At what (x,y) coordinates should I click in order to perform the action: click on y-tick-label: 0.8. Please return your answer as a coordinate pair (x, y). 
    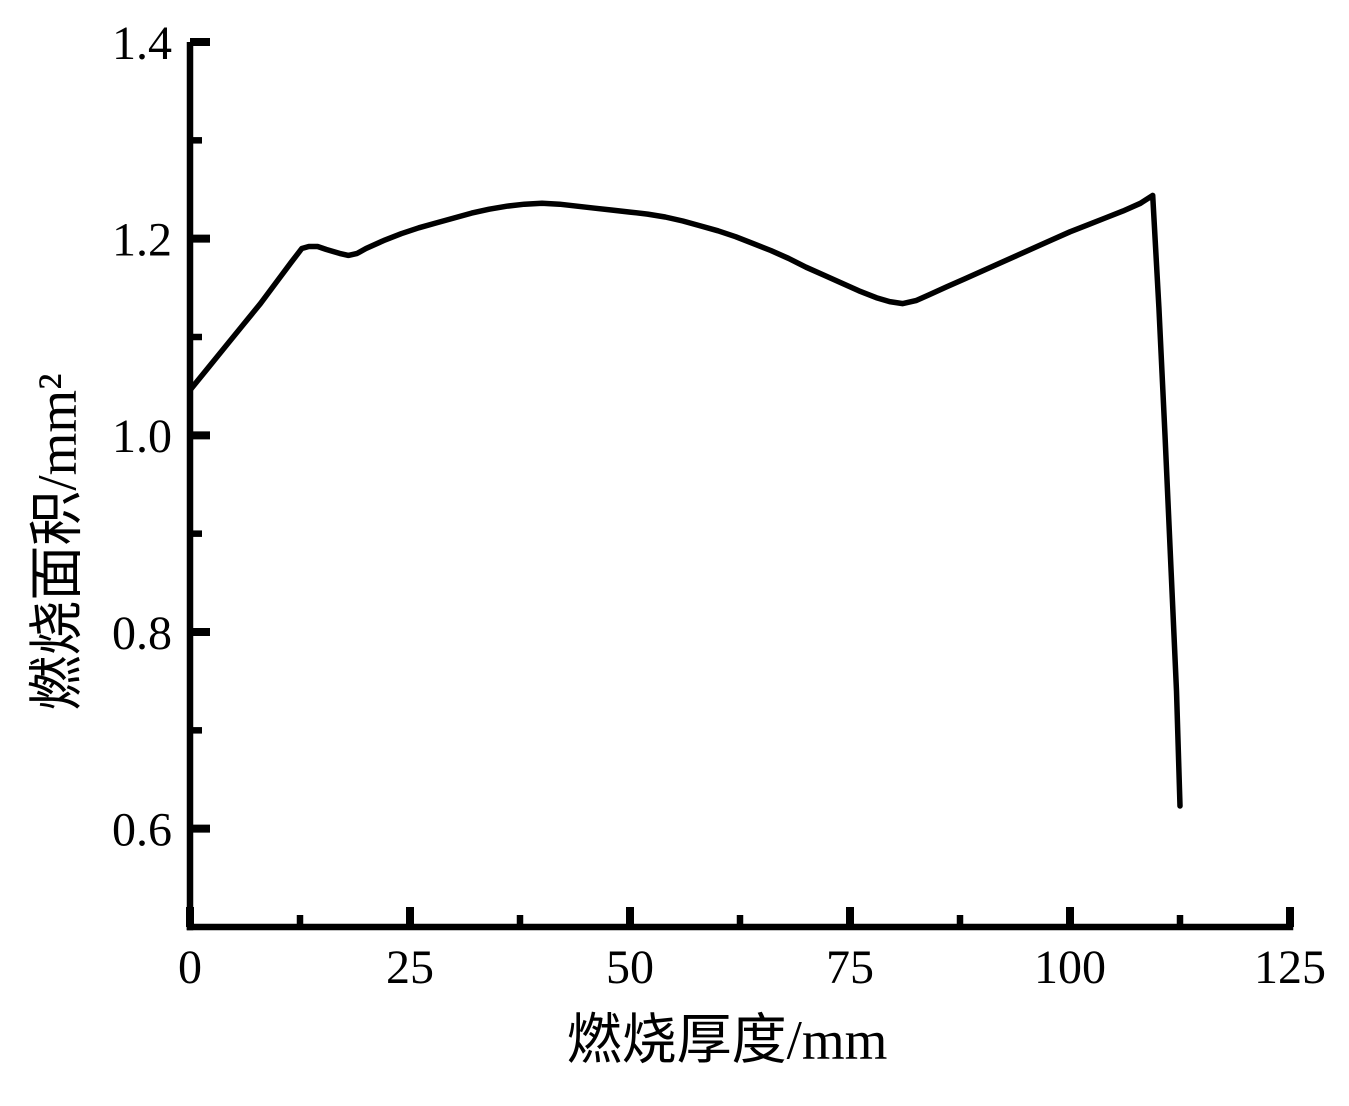
    Looking at the image, I should click on (142, 633).